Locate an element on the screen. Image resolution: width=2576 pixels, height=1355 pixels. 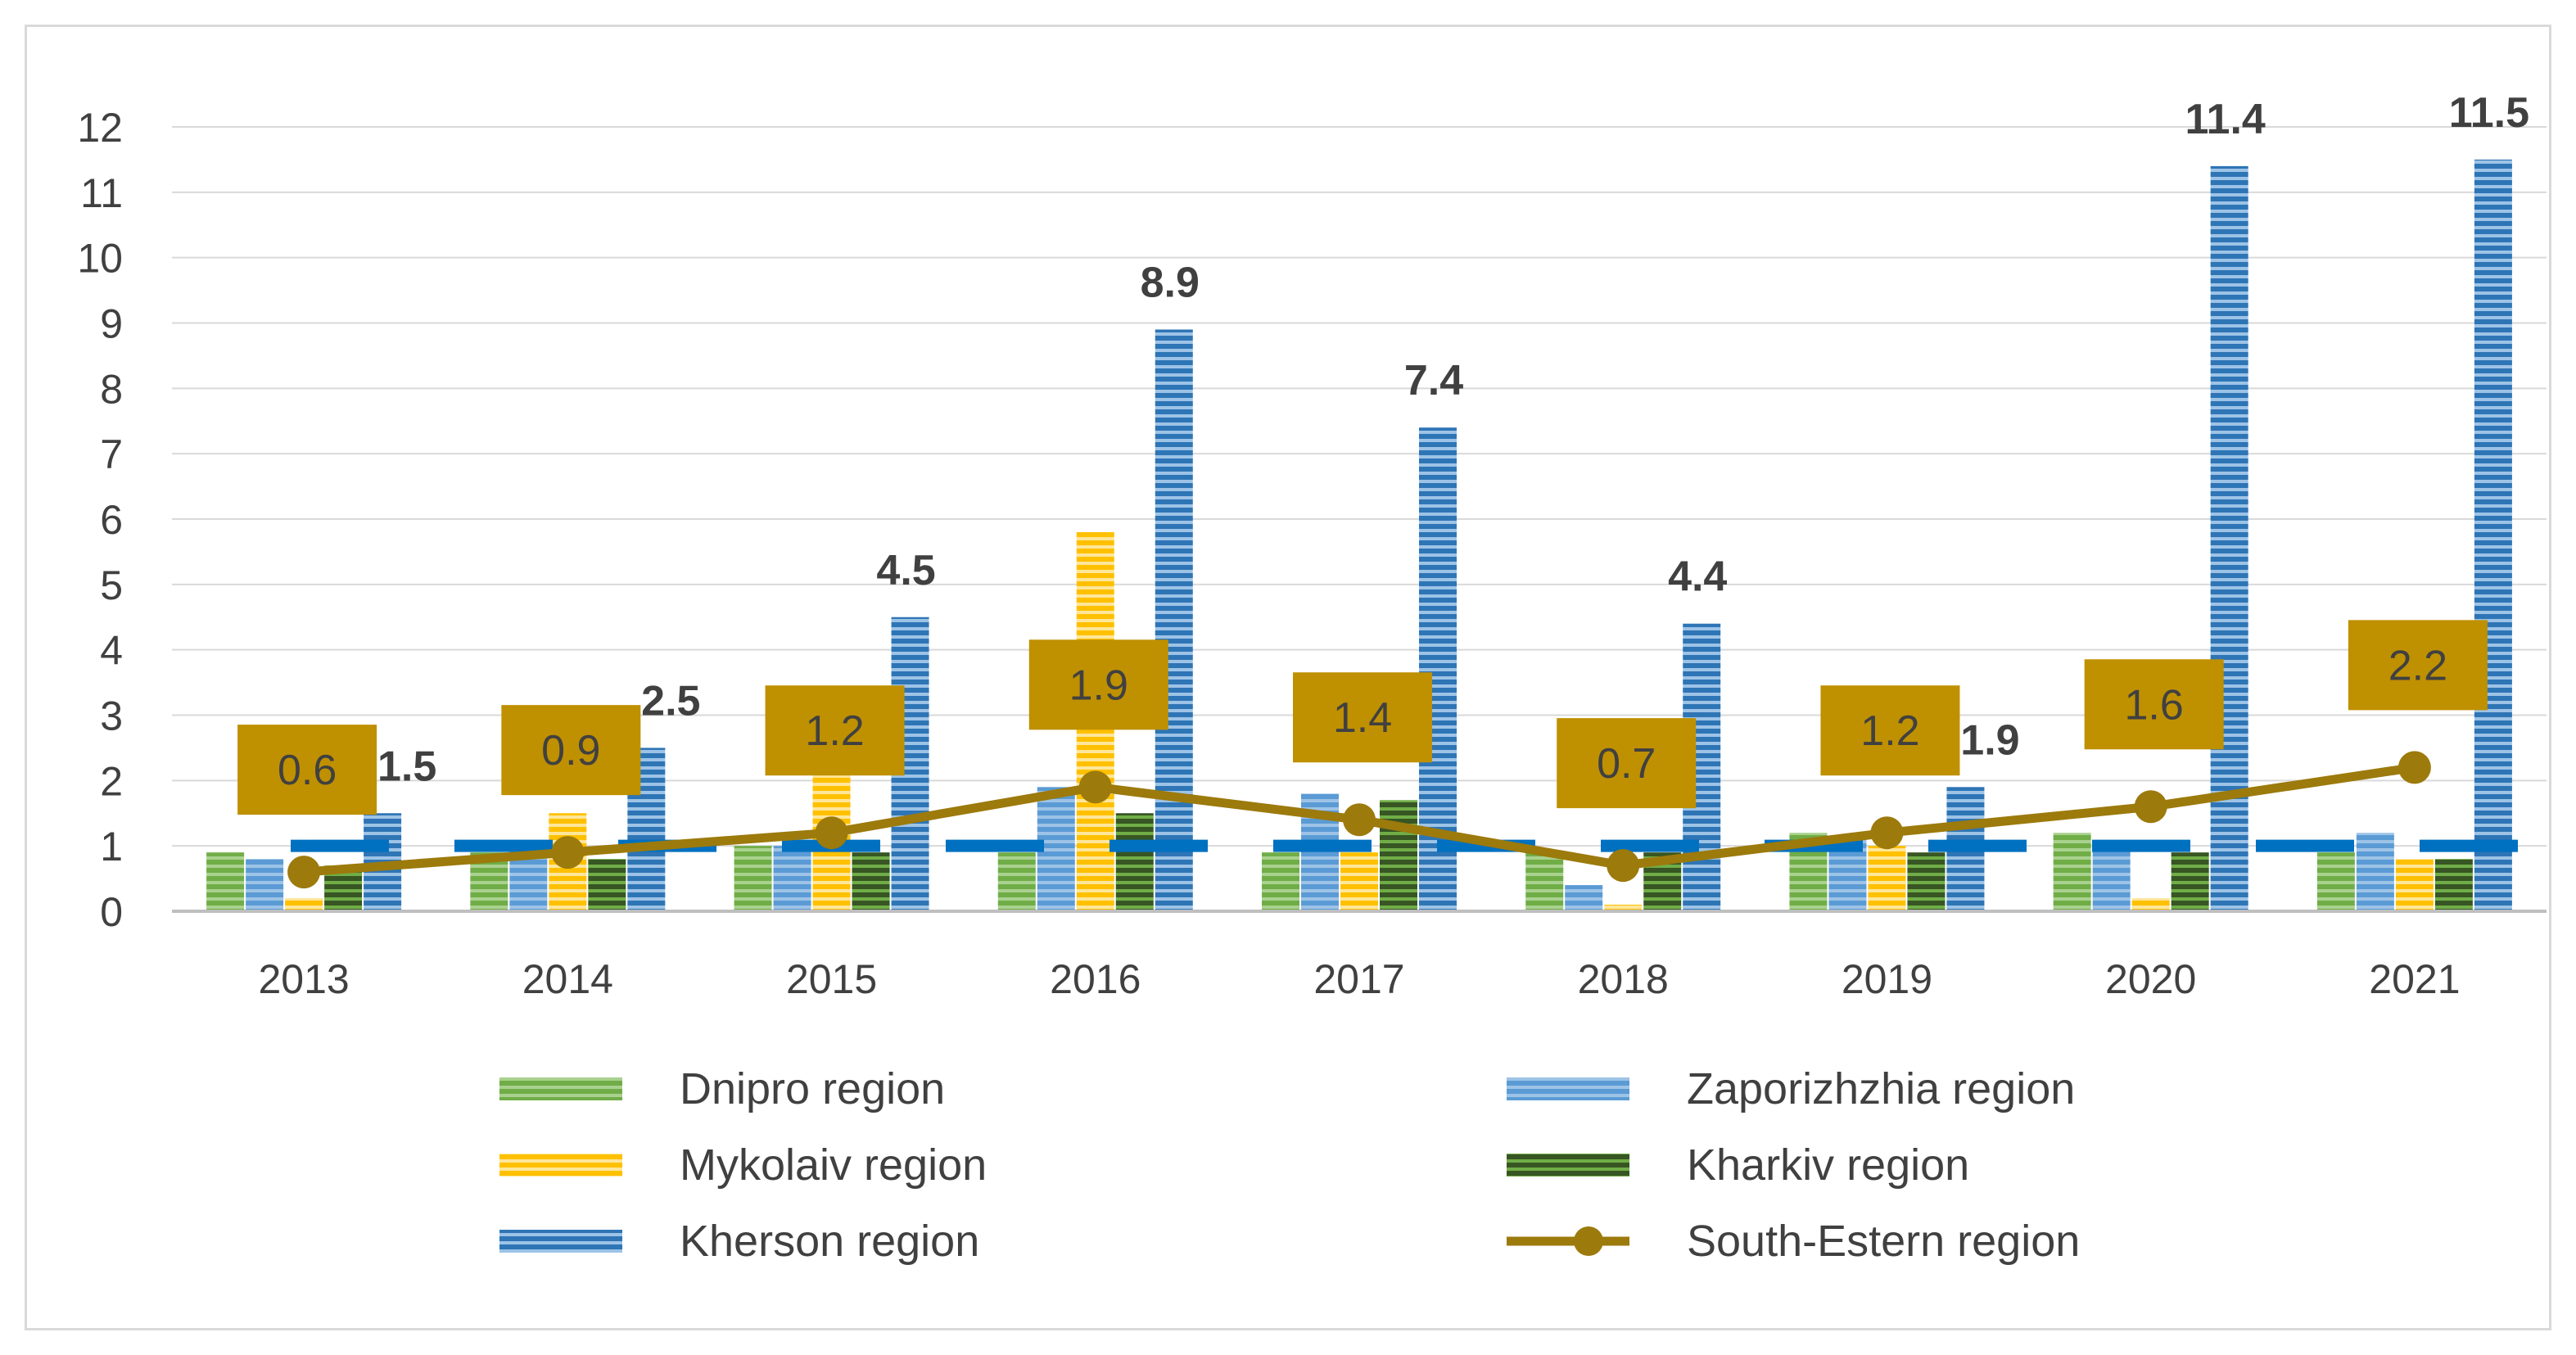
bar-dnipro-region-2018 is located at coordinates (1544, 882).